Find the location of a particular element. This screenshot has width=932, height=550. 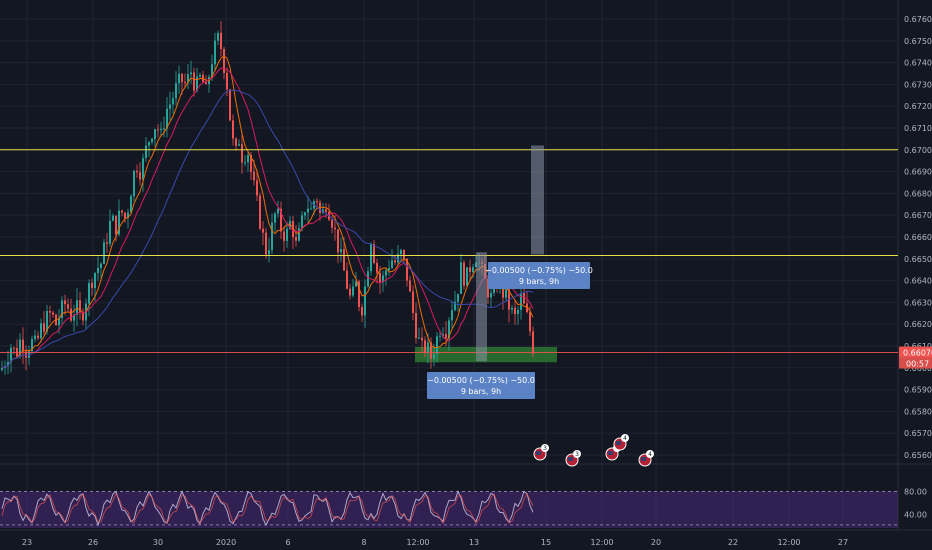

oscillator-line is located at coordinates (267, 508).